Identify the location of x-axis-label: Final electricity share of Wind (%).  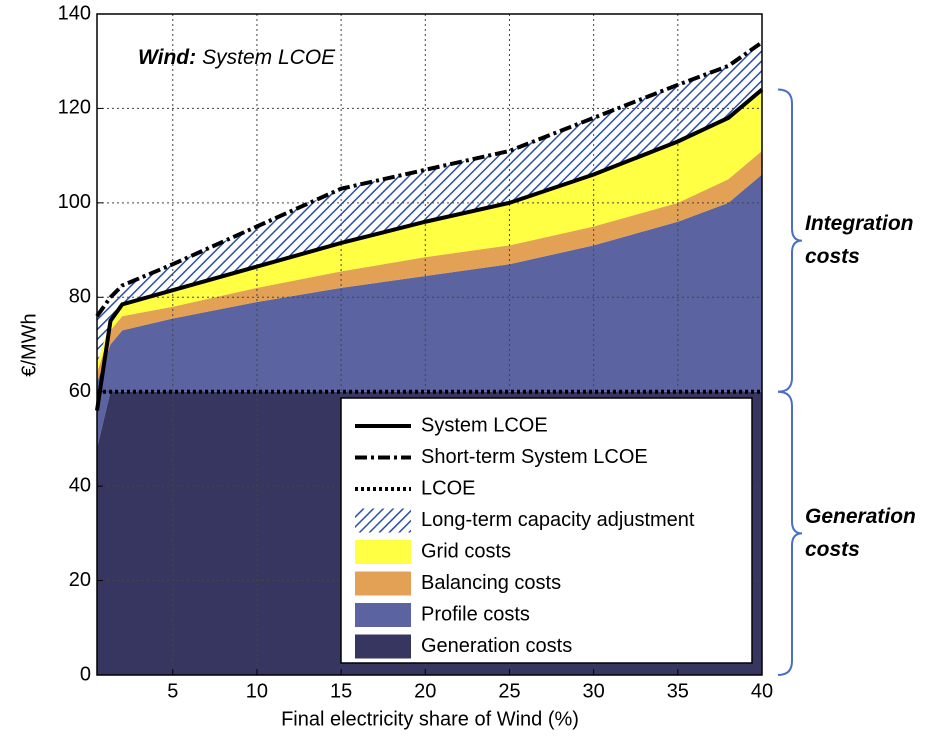
(430, 719).